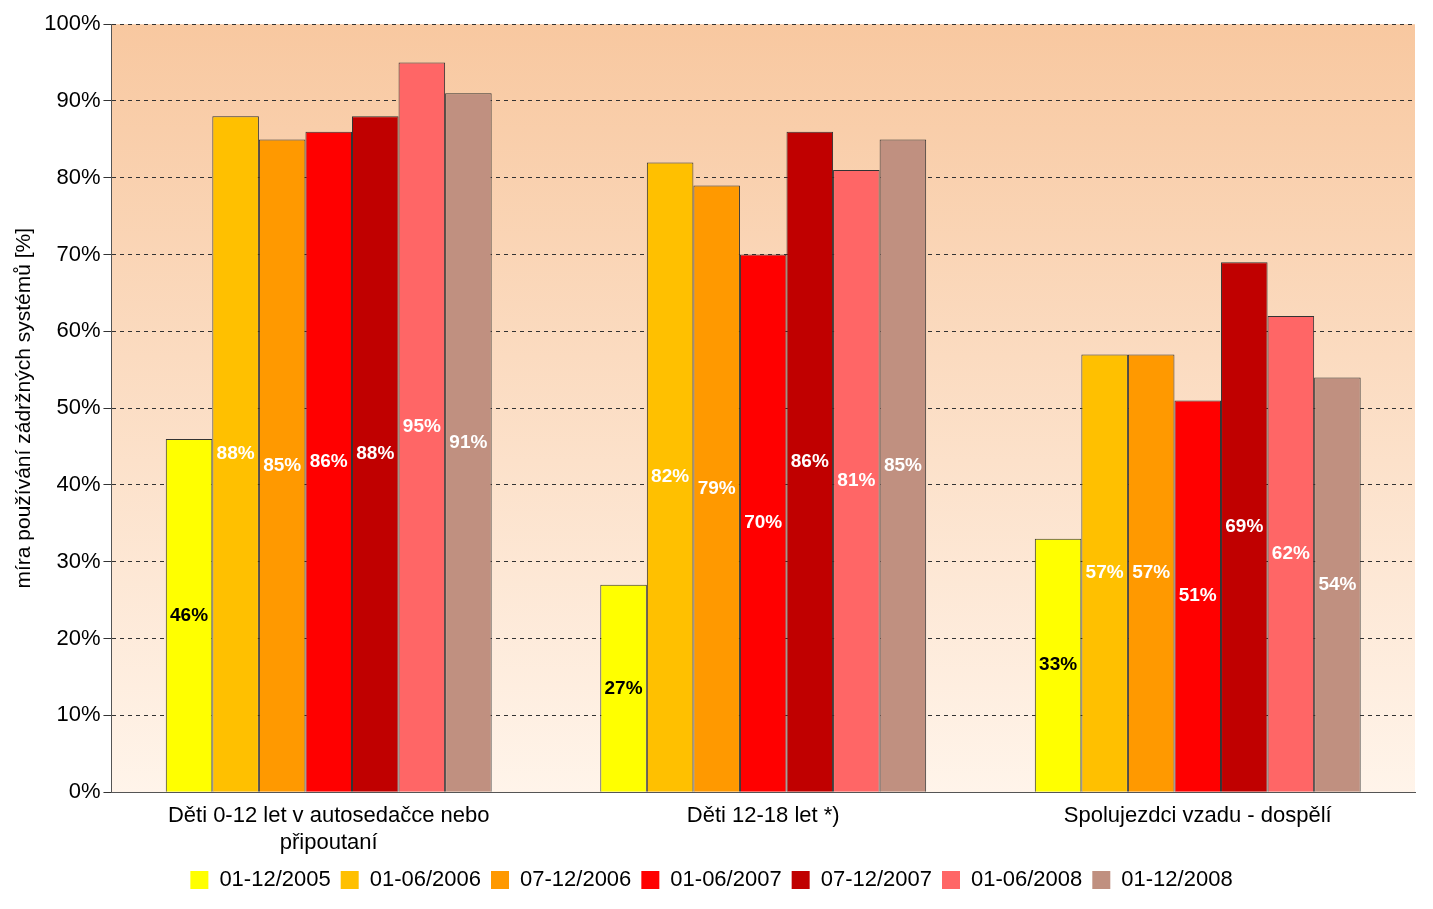 Image resolution: width=1433 pixels, height=909 pixels. Describe the element at coordinates (716, 487) in the screenshot. I see `data-label: 79%` at that location.